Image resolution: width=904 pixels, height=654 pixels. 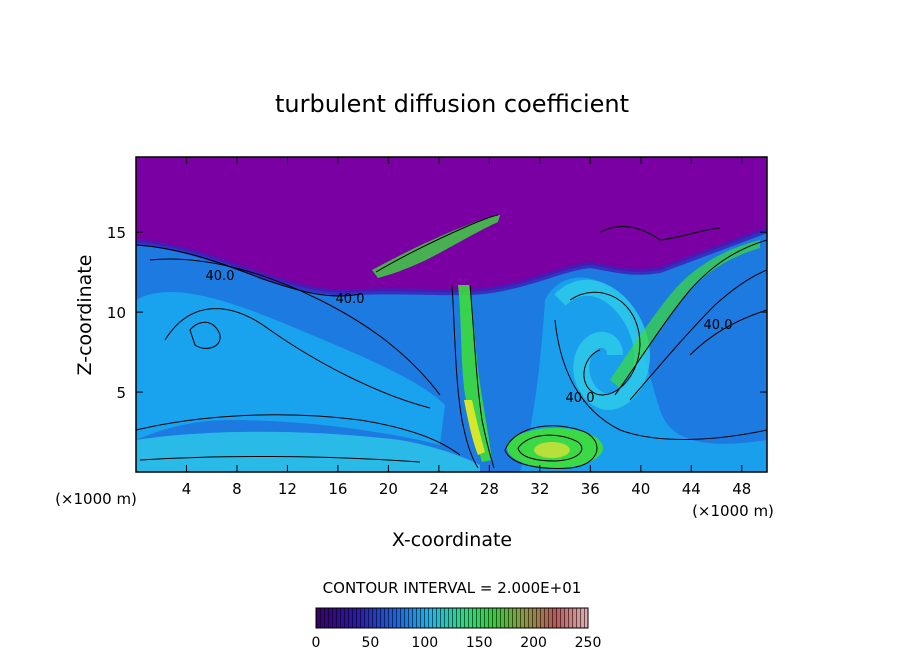 I want to click on colorbar-frame, so click(x=452, y=618).